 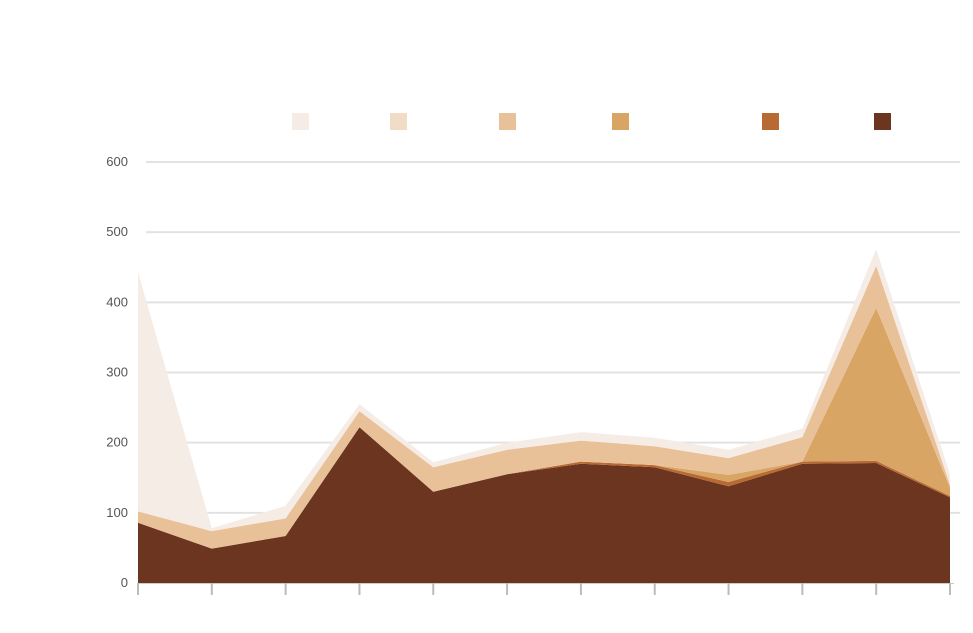 I want to click on y-tick-label-0: 0, so click(x=124, y=582).